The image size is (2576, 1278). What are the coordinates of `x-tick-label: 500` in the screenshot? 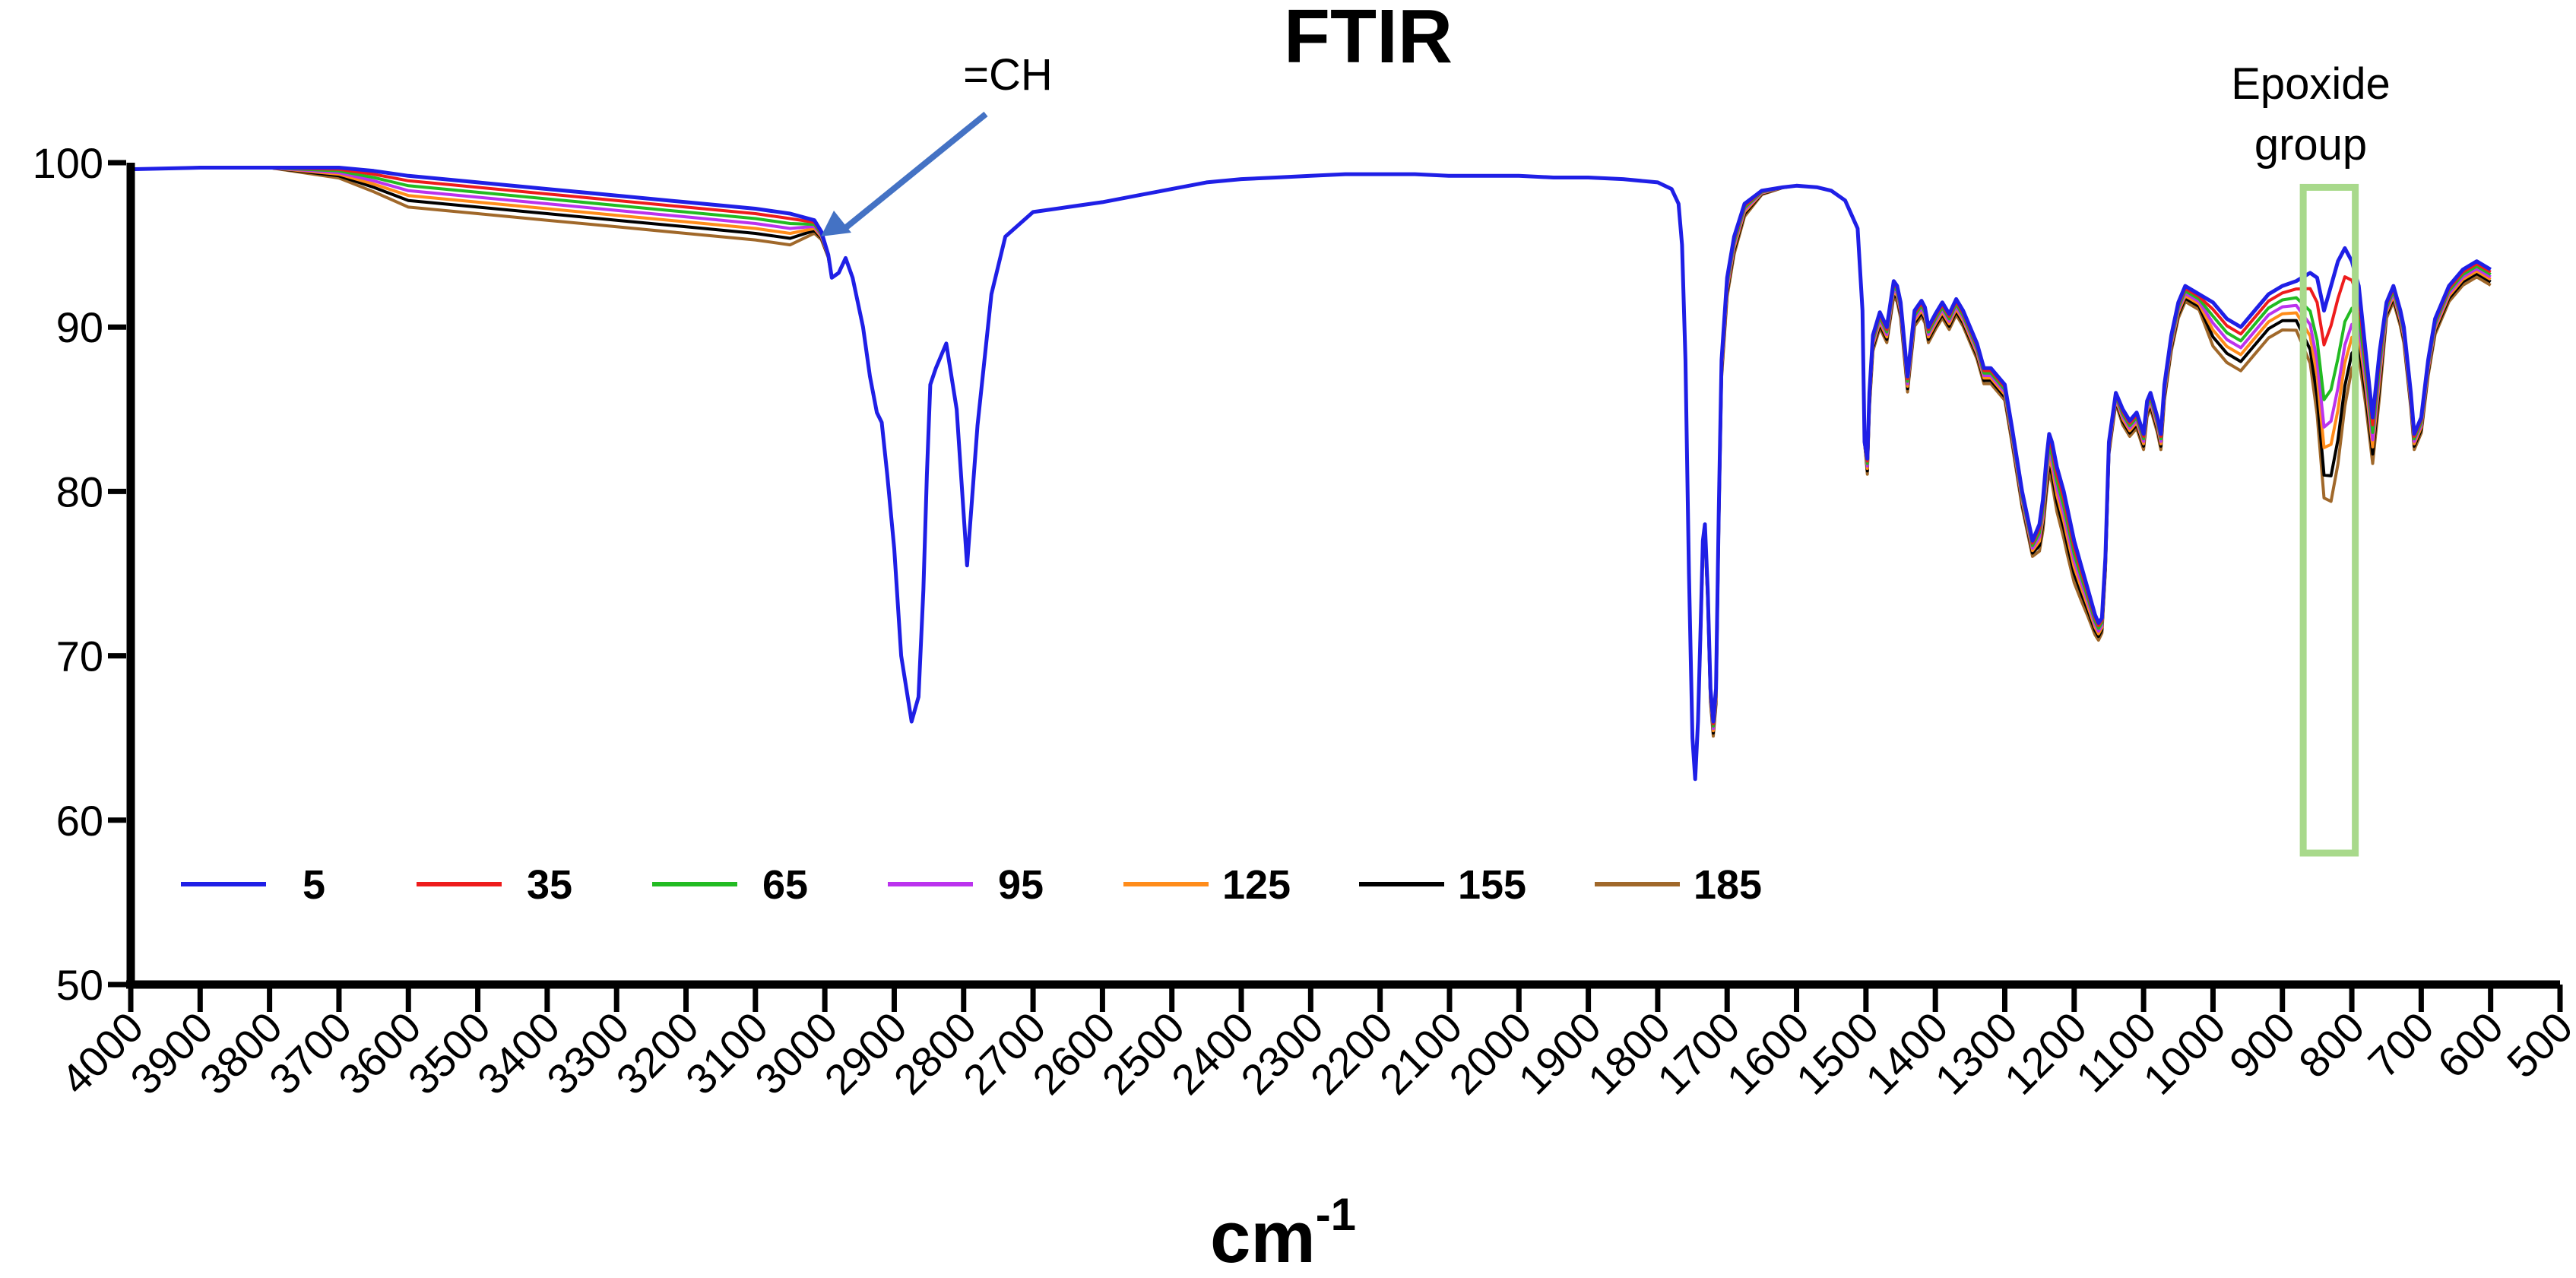 It's located at (2537, 1045).